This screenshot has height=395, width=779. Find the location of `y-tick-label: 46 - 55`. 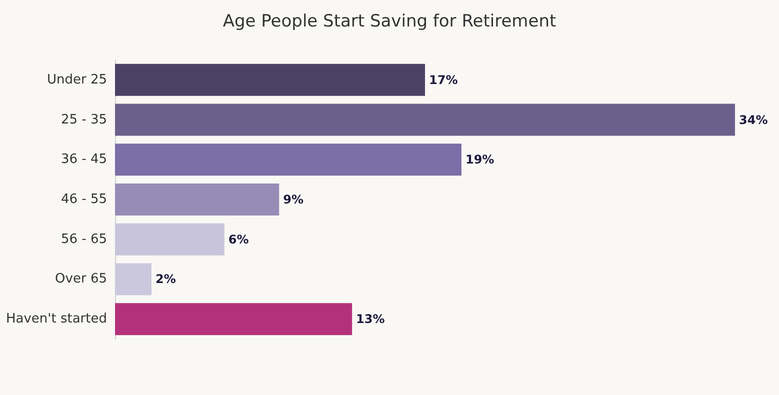

y-tick-label: 46 - 55 is located at coordinates (83, 199).